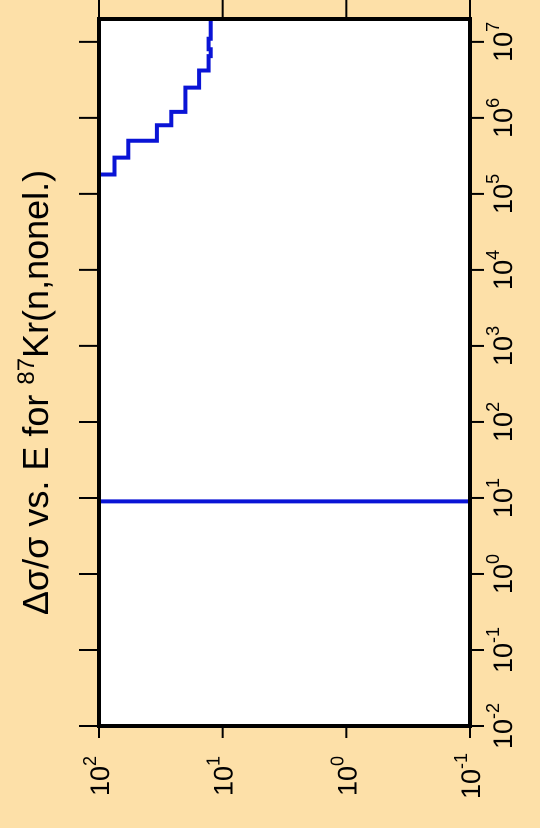 The image size is (540, 828). What do you see at coordinates (284, 9) in the screenshot?
I see `y-axis-top-ticks` at bounding box center [284, 9].